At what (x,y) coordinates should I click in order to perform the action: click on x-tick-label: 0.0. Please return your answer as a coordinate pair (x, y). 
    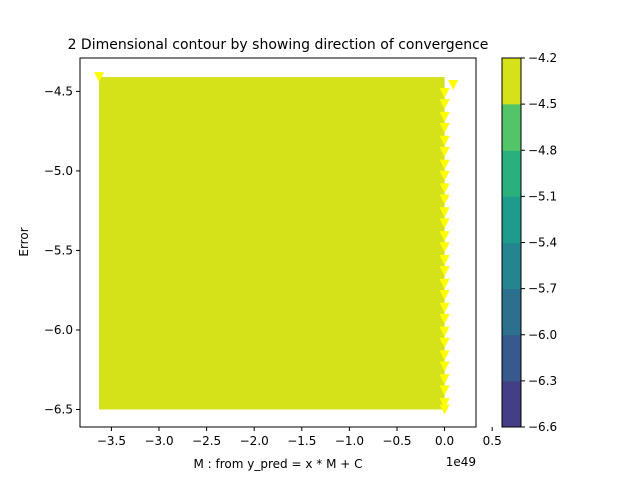
    Looking at the image, I should click on (444, 441).